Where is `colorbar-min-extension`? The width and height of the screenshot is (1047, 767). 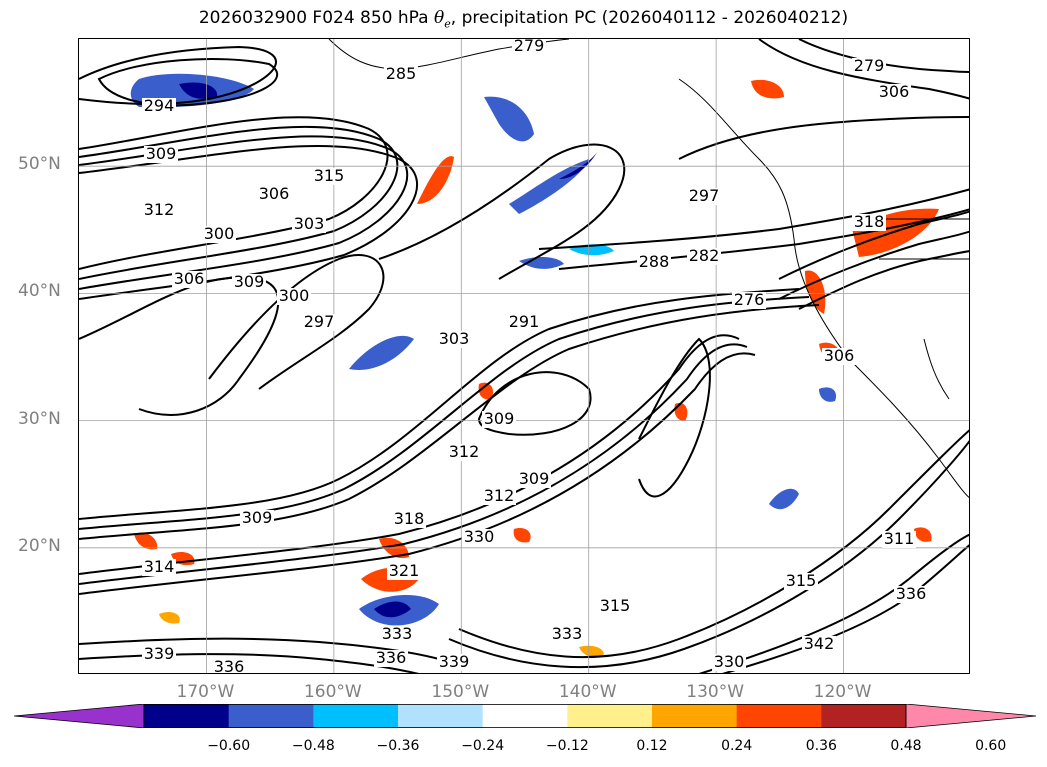 colorbar-min-extension is located at coordinates (79, 716).